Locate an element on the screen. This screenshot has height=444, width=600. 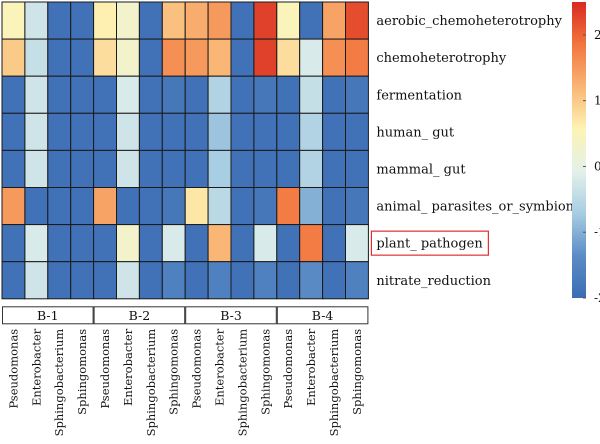
legend-tick-label: 1 is located at coordinates (597, 101).